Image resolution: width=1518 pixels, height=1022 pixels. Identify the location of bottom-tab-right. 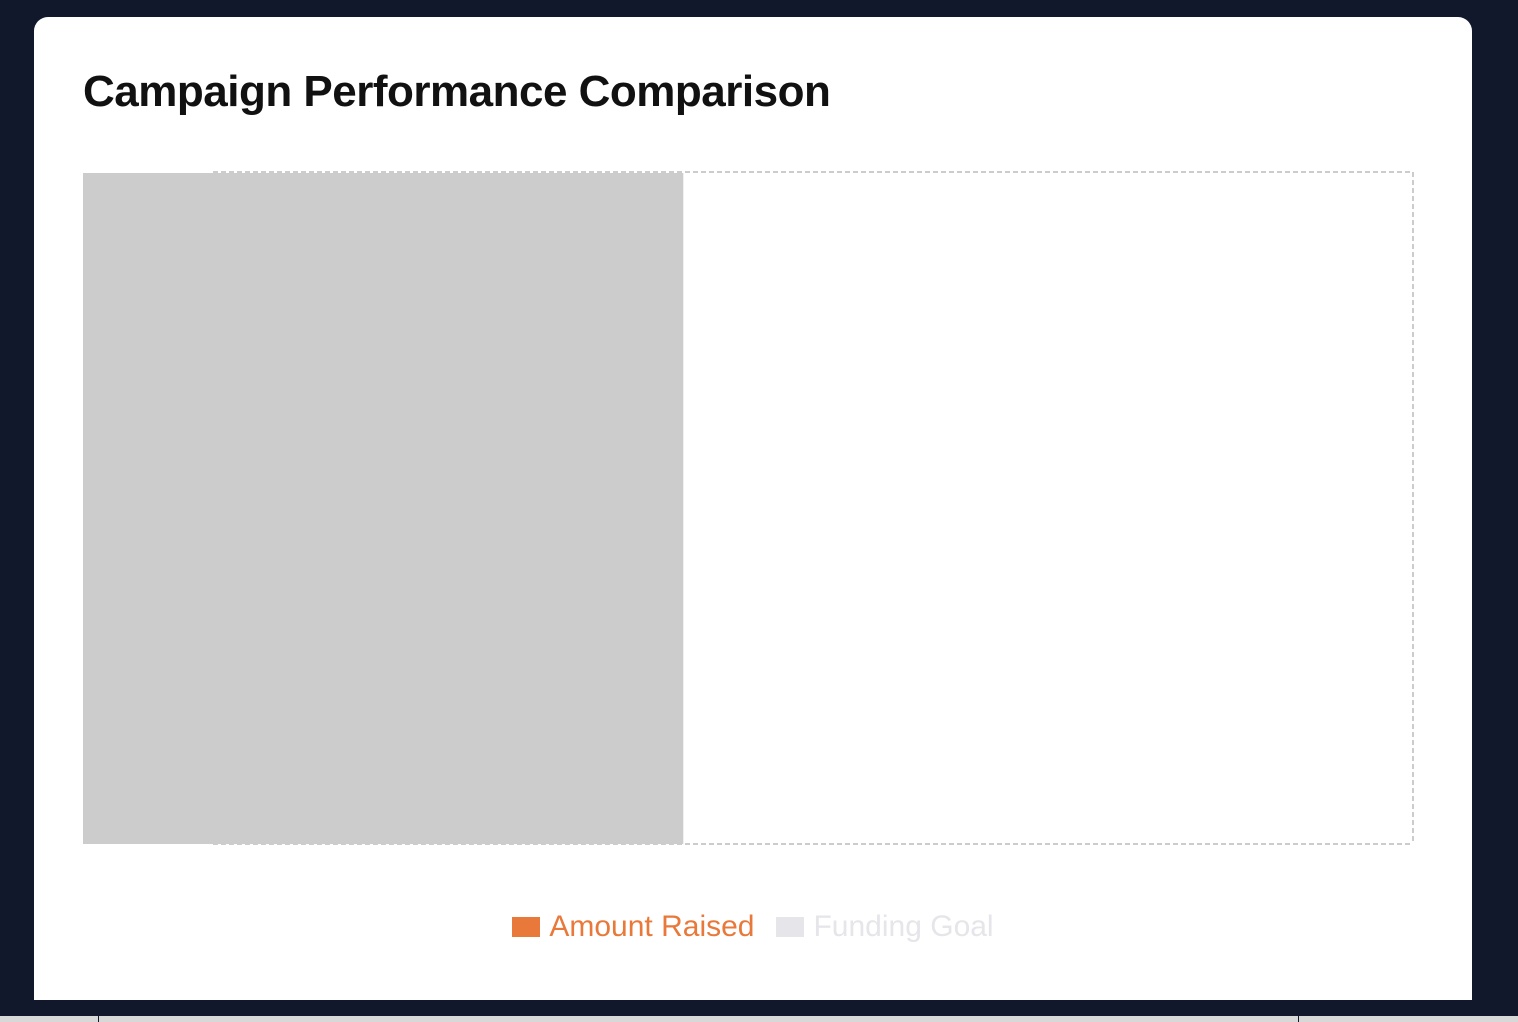
(1408, 1019).